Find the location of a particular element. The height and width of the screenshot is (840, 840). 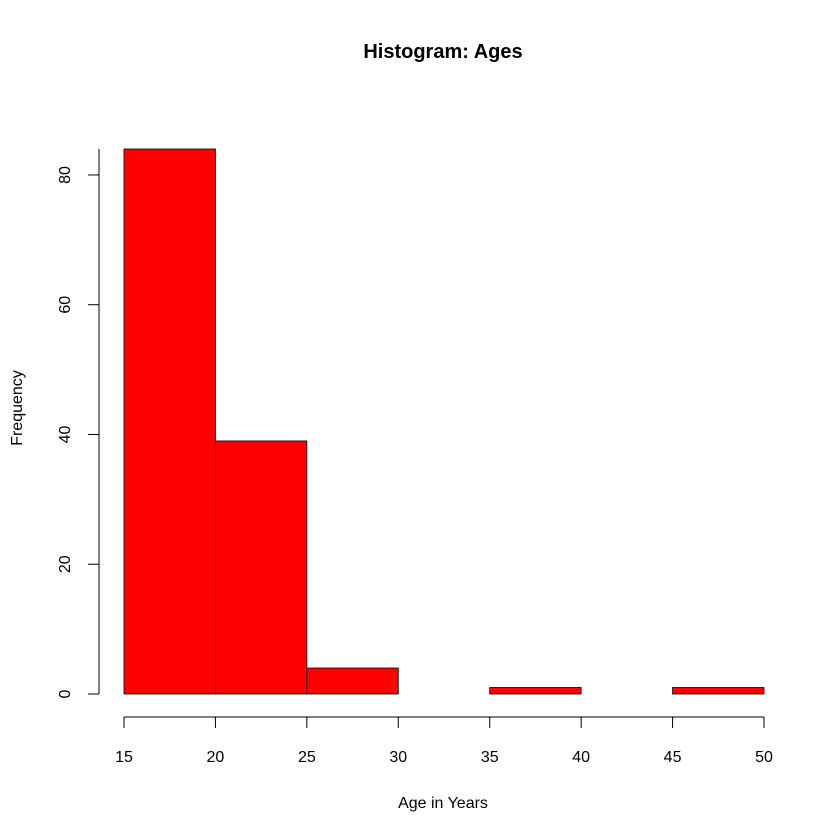

x-axis-title: Age in Years is located at coordinates (443, 803).